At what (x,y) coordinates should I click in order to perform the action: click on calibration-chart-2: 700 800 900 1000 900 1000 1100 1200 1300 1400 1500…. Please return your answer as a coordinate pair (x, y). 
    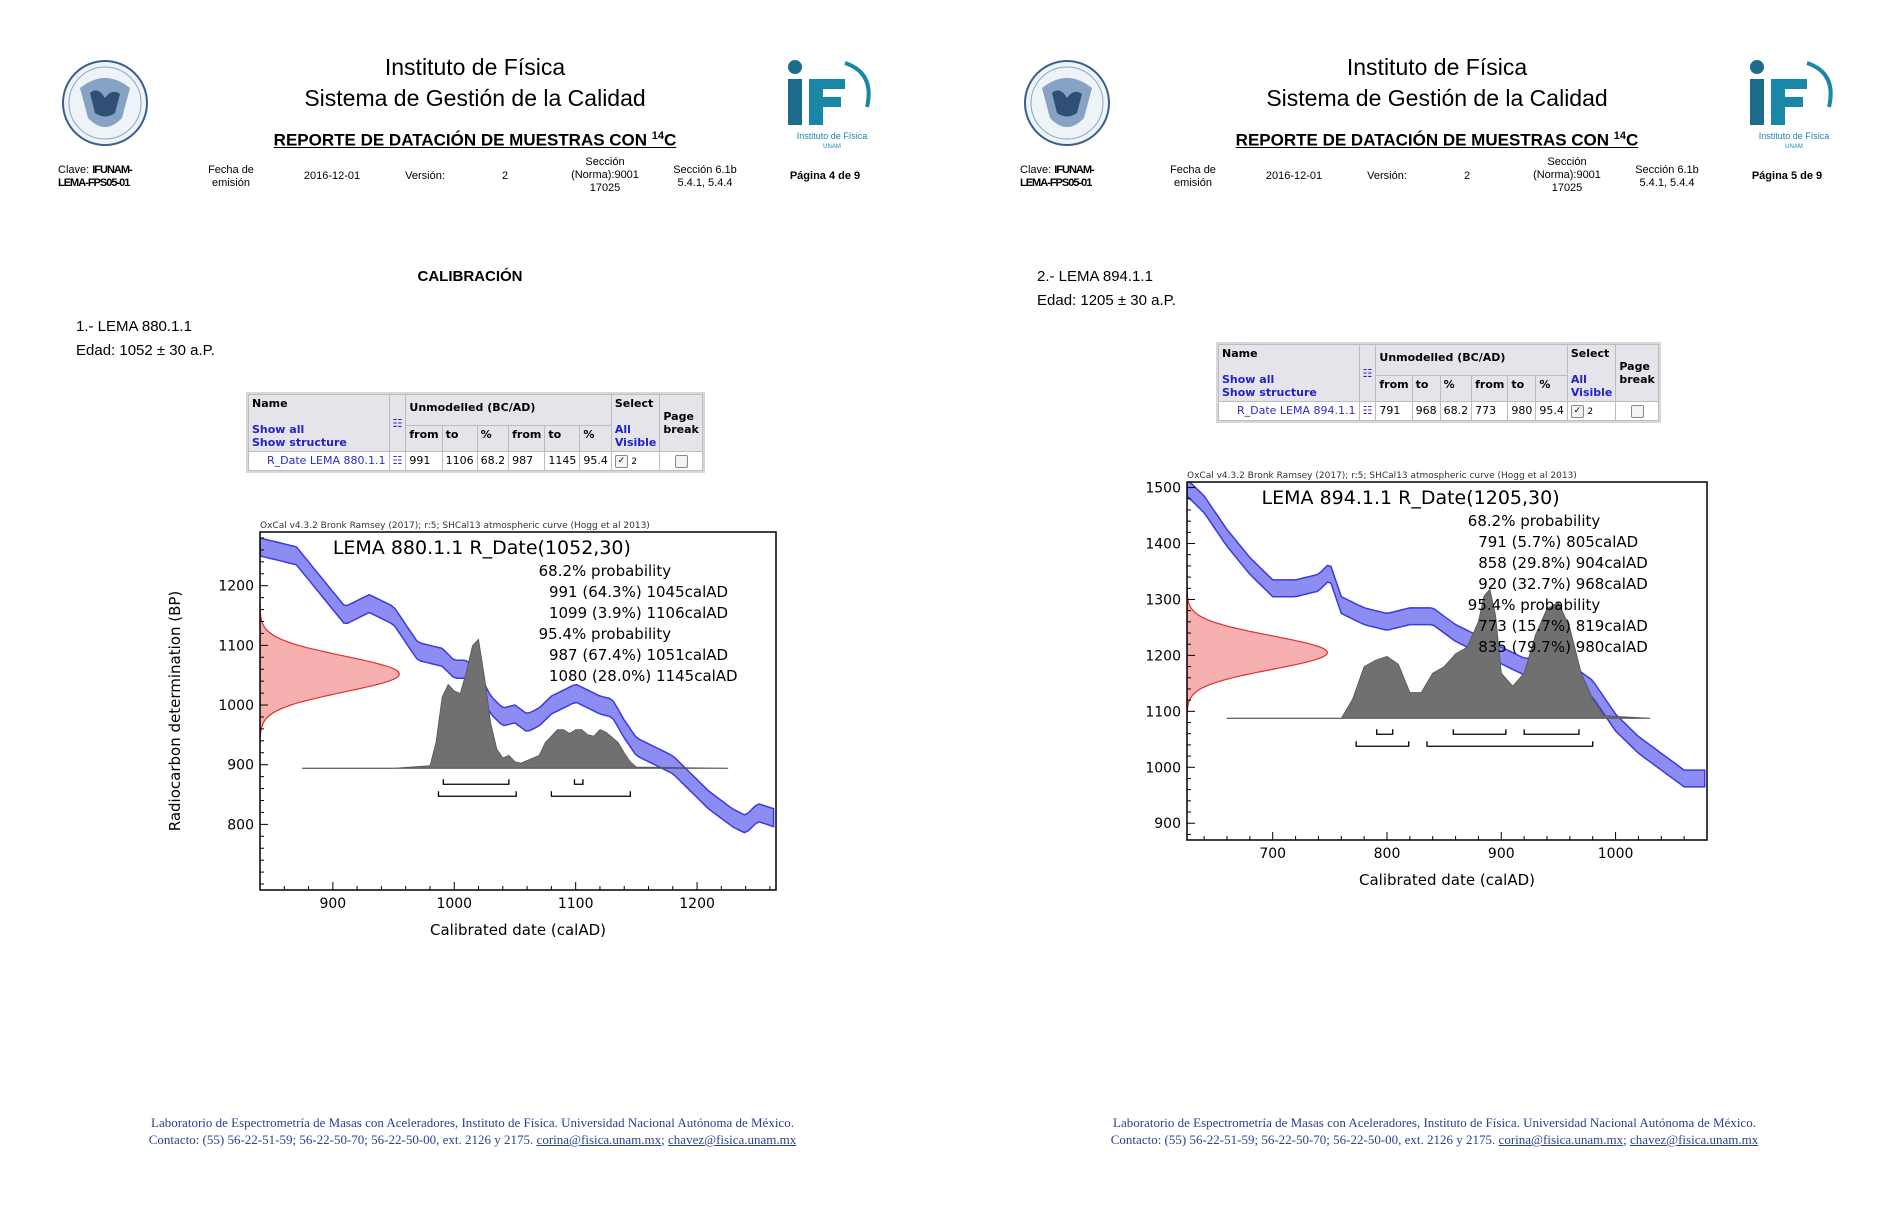
    Looking at the image, I should click on (1426, 680).